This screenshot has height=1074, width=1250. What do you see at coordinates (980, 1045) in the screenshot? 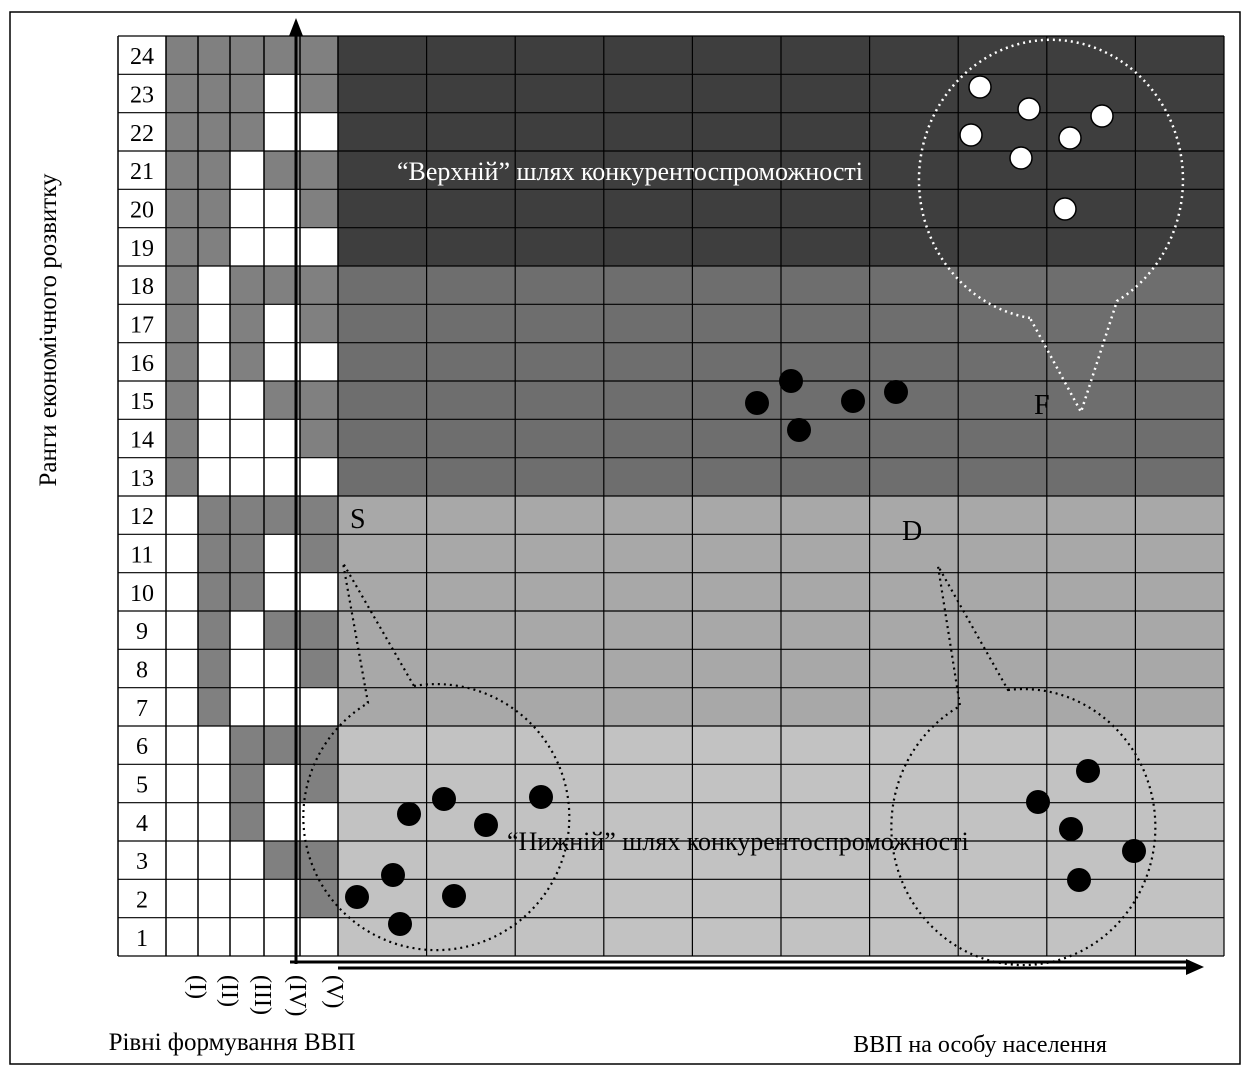
I see `x-axis-title: ВВП на особу населення` at bounding box center [980, 1045].